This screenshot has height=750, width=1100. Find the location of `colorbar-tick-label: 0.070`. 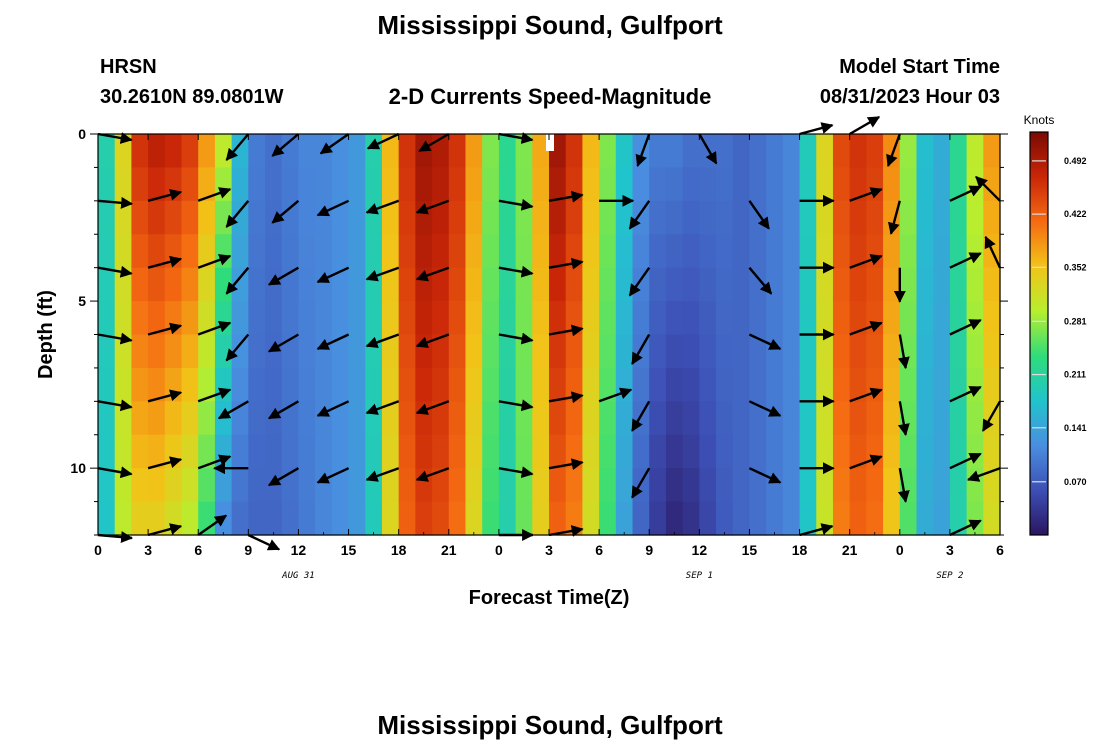

colorbar-tick-label: 0.070 is located at coordinates (1075, 482).